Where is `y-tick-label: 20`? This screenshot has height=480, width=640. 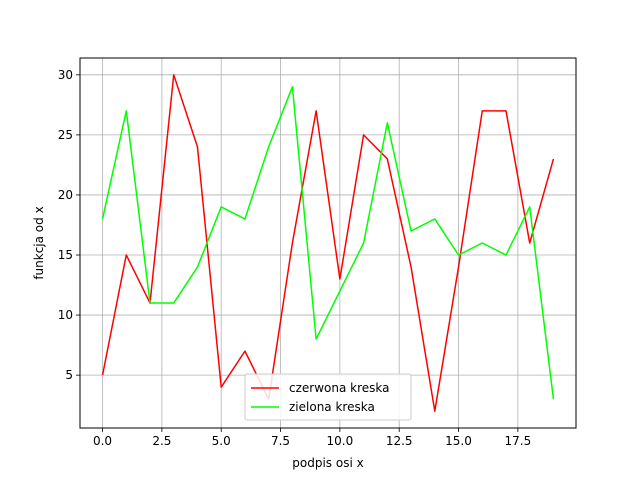
y-tick-label: 20 is located at coordinates (65, 195).